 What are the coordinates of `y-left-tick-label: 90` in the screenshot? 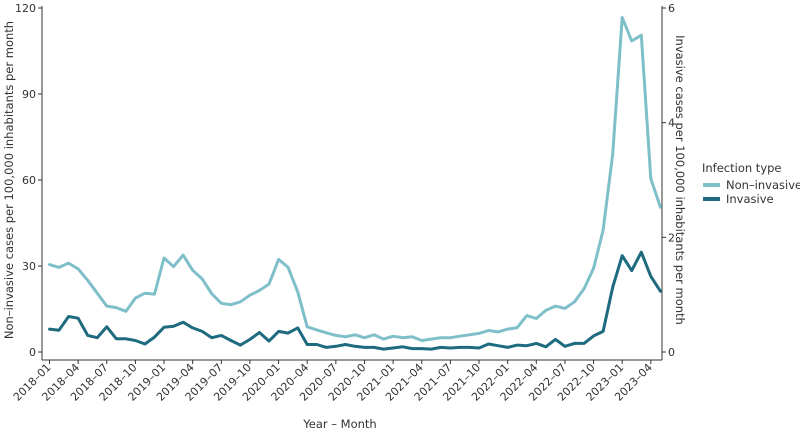 It's located at (29, 94).